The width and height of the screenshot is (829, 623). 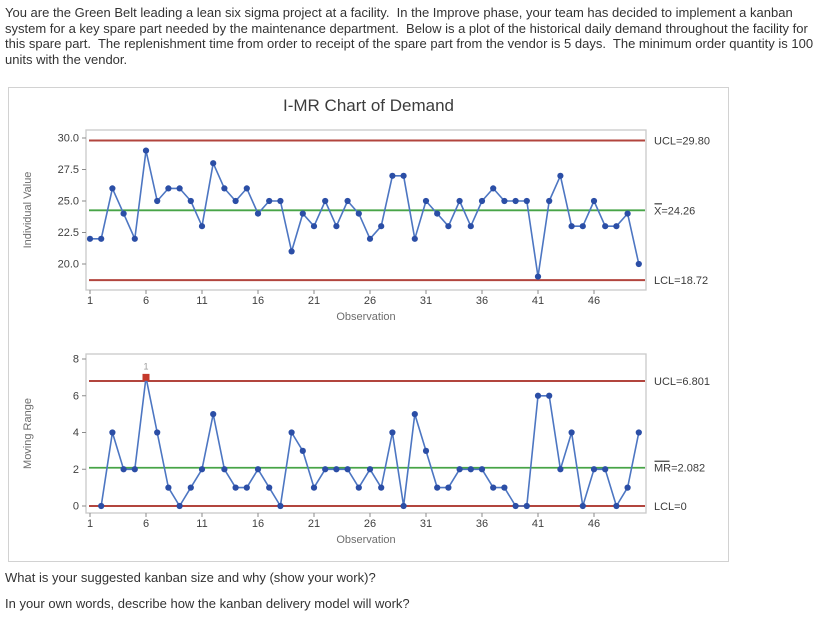 What do you see at coordinates (76, 507) in the screenshot?
I see `y-tick-label: 0` at bounding box center [76, 507].